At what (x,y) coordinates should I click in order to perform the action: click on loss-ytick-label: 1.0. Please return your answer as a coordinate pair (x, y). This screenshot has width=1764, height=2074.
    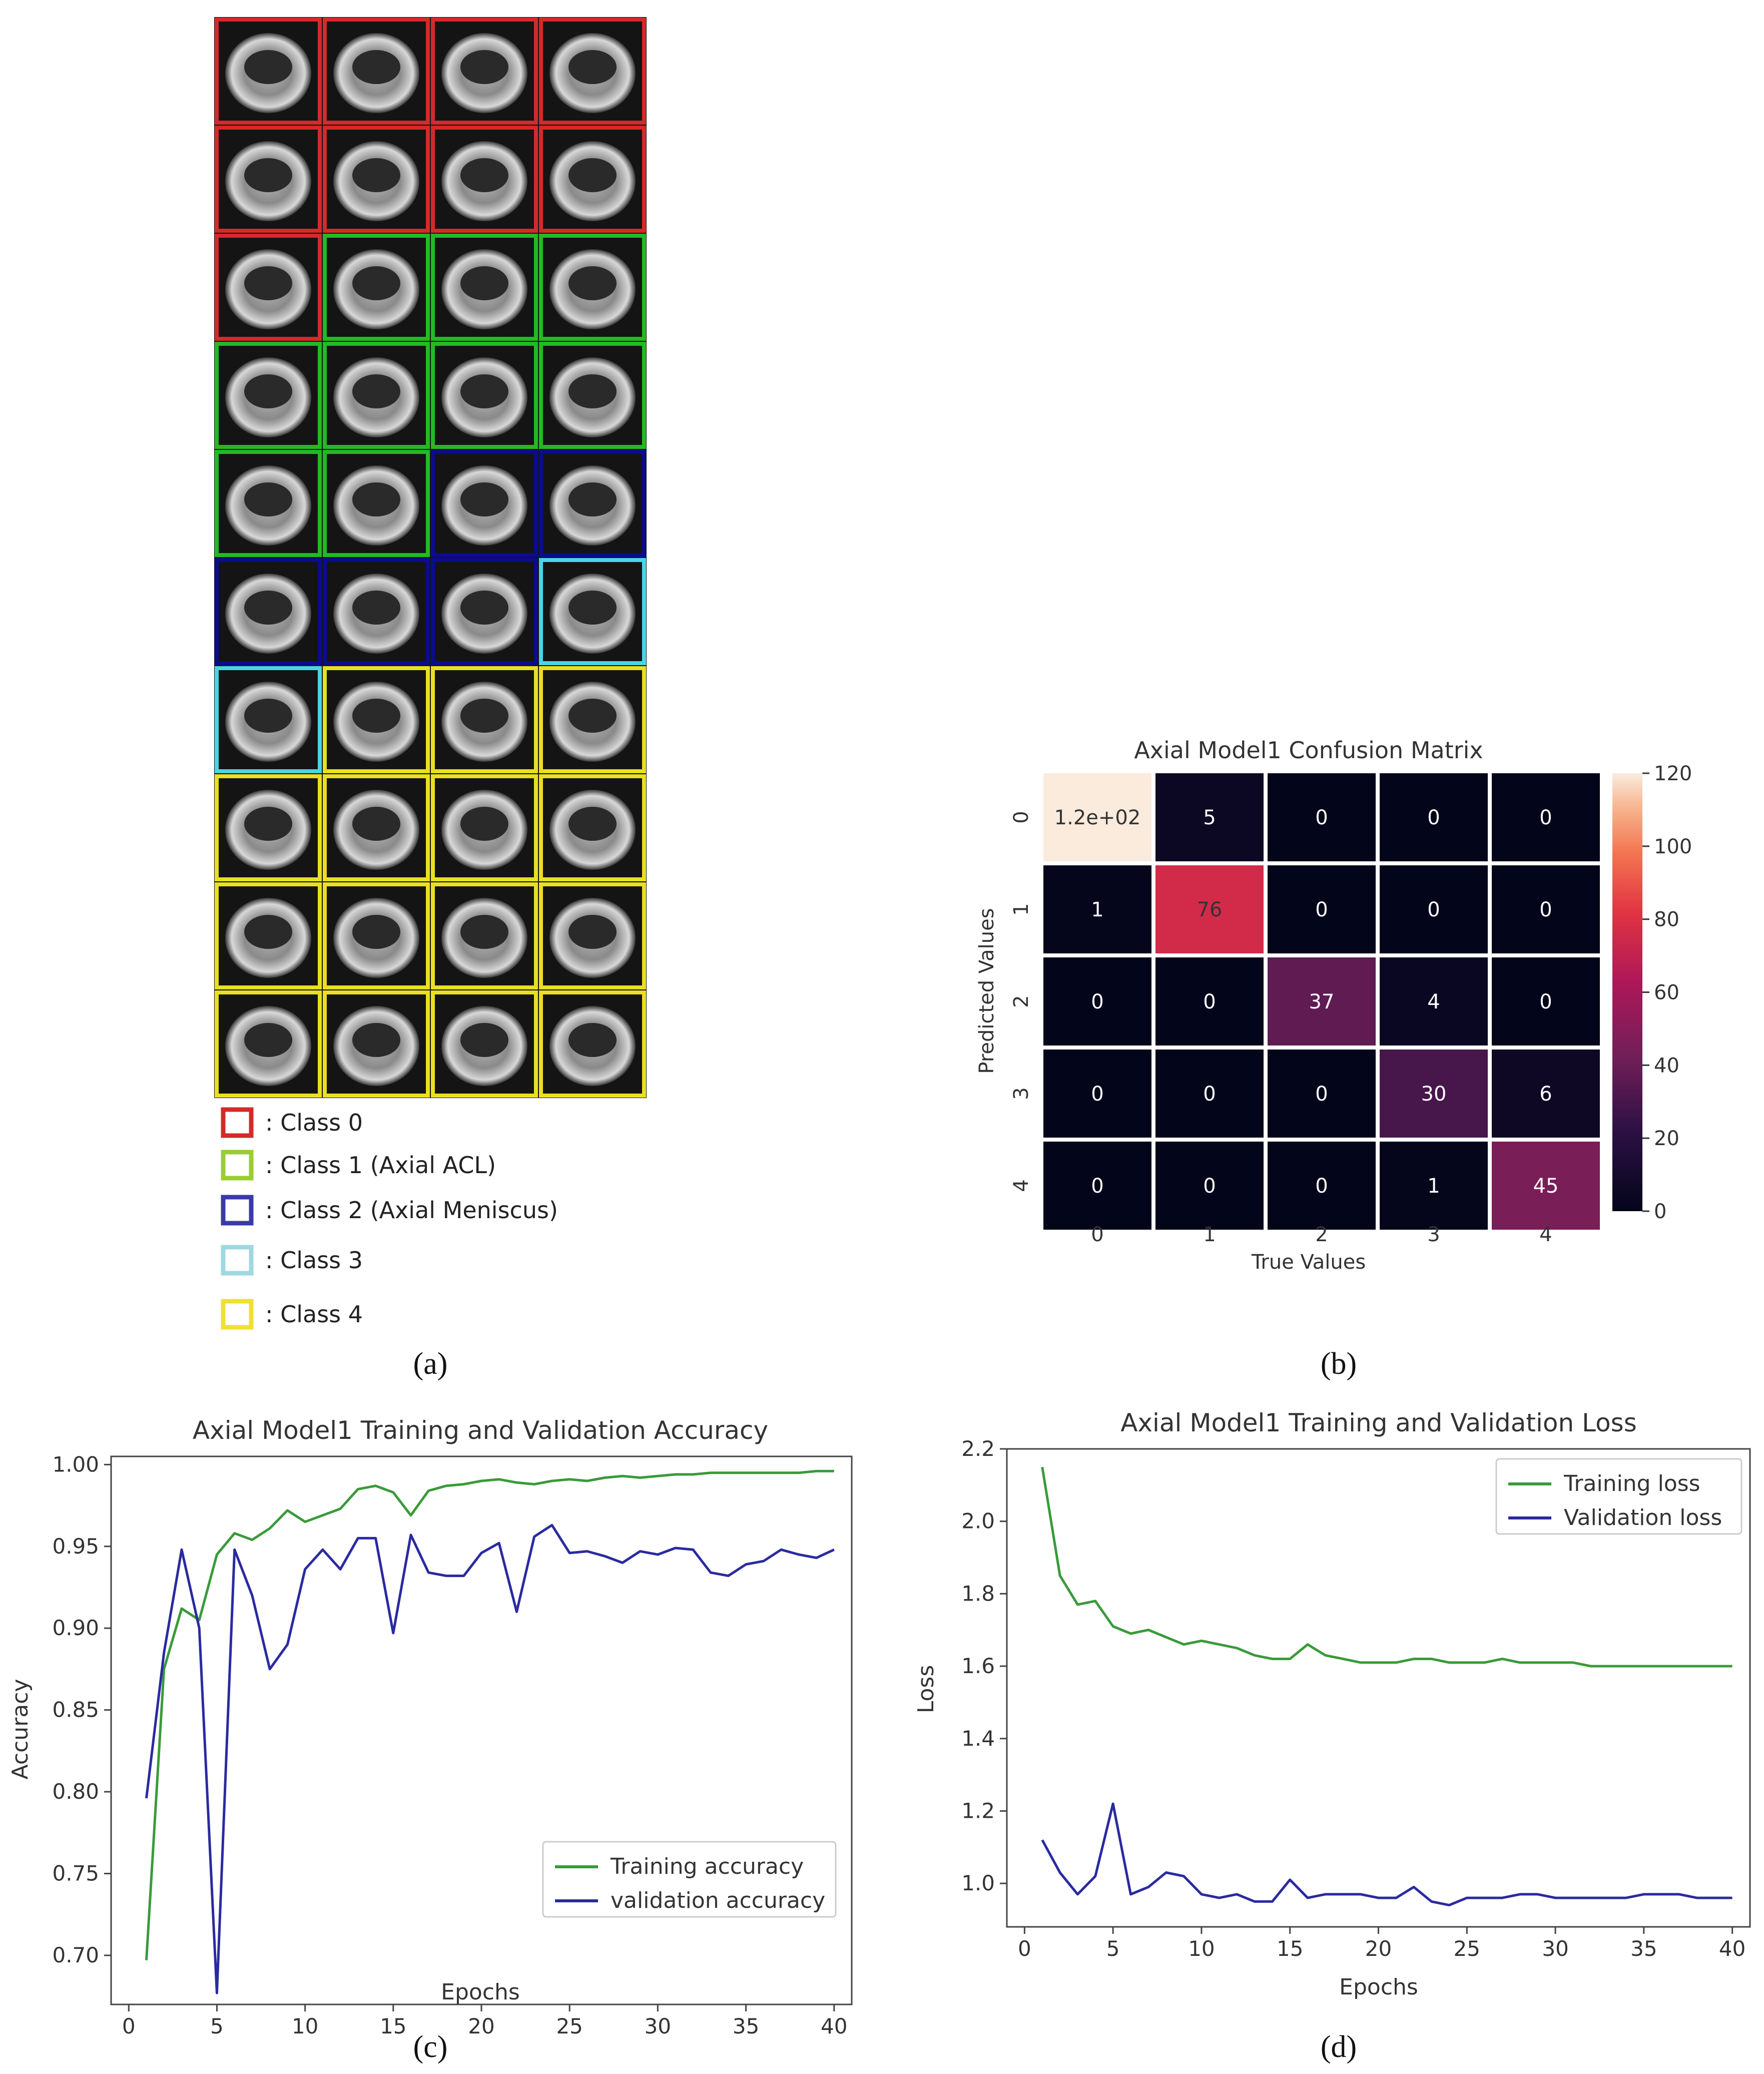
    Looking at the image, I should click on (978, 1883).